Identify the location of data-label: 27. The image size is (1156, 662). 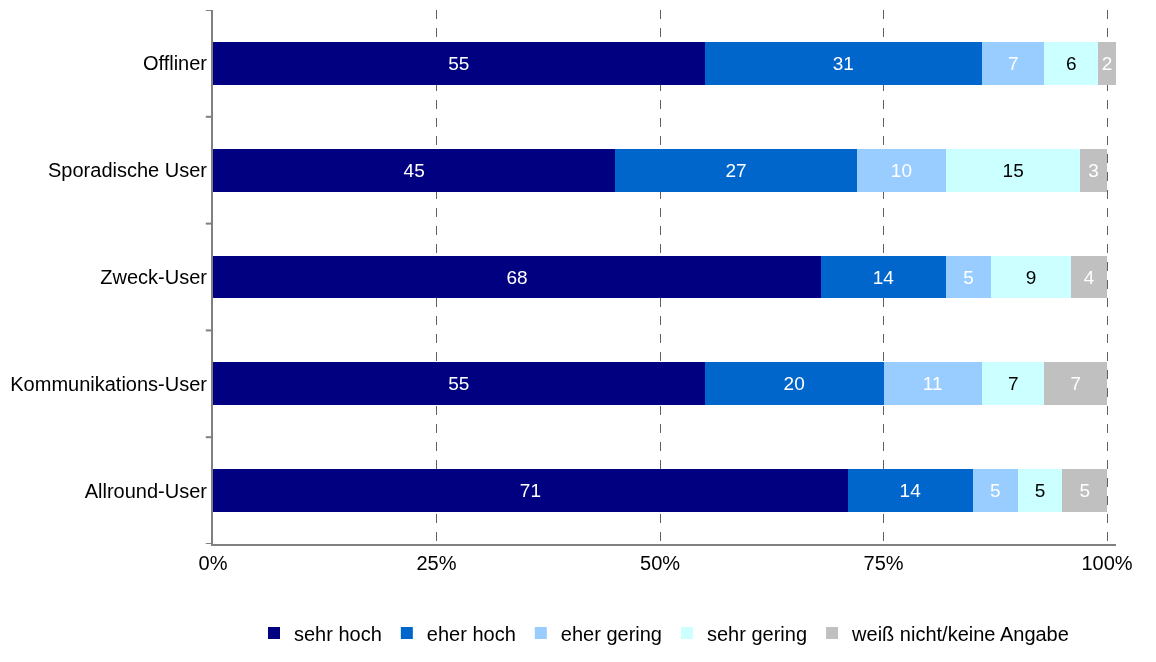
(736, 170).